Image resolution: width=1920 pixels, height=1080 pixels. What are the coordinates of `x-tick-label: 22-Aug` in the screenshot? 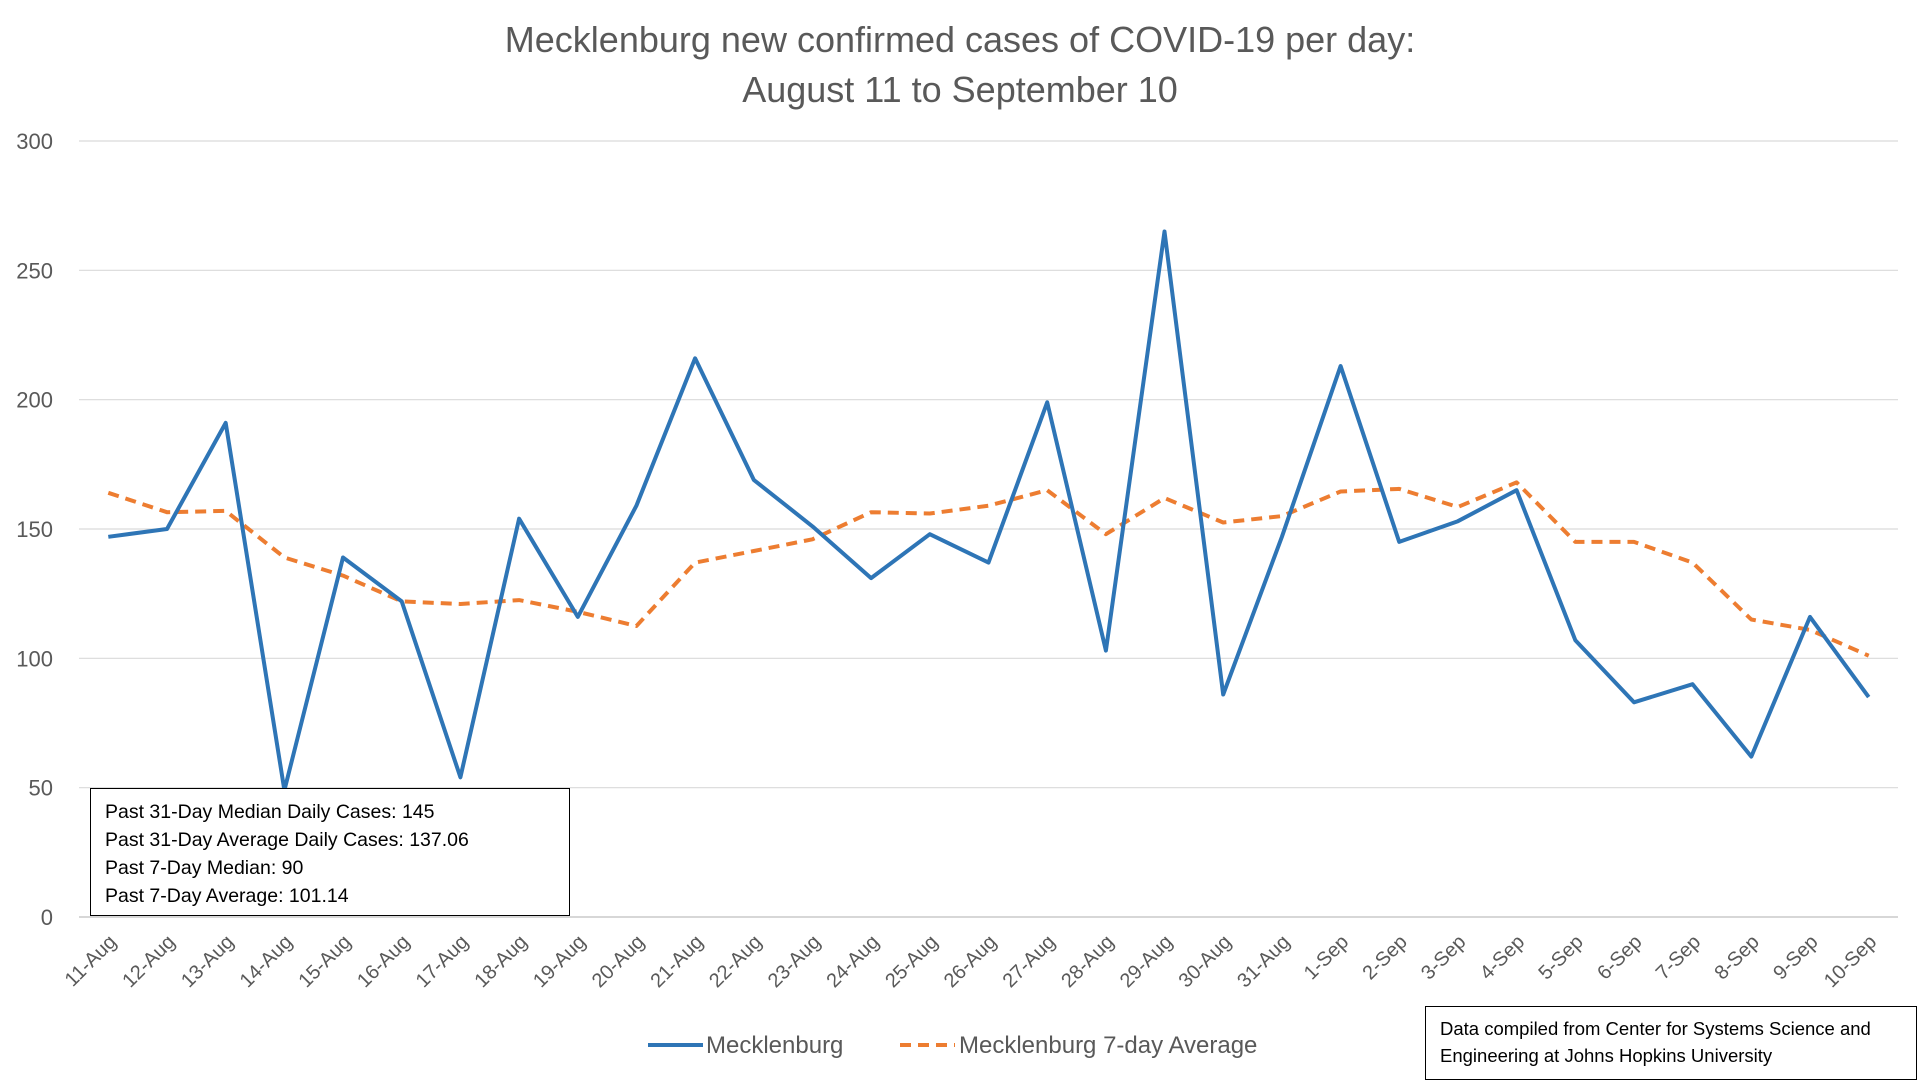 It's located at (735, 961).